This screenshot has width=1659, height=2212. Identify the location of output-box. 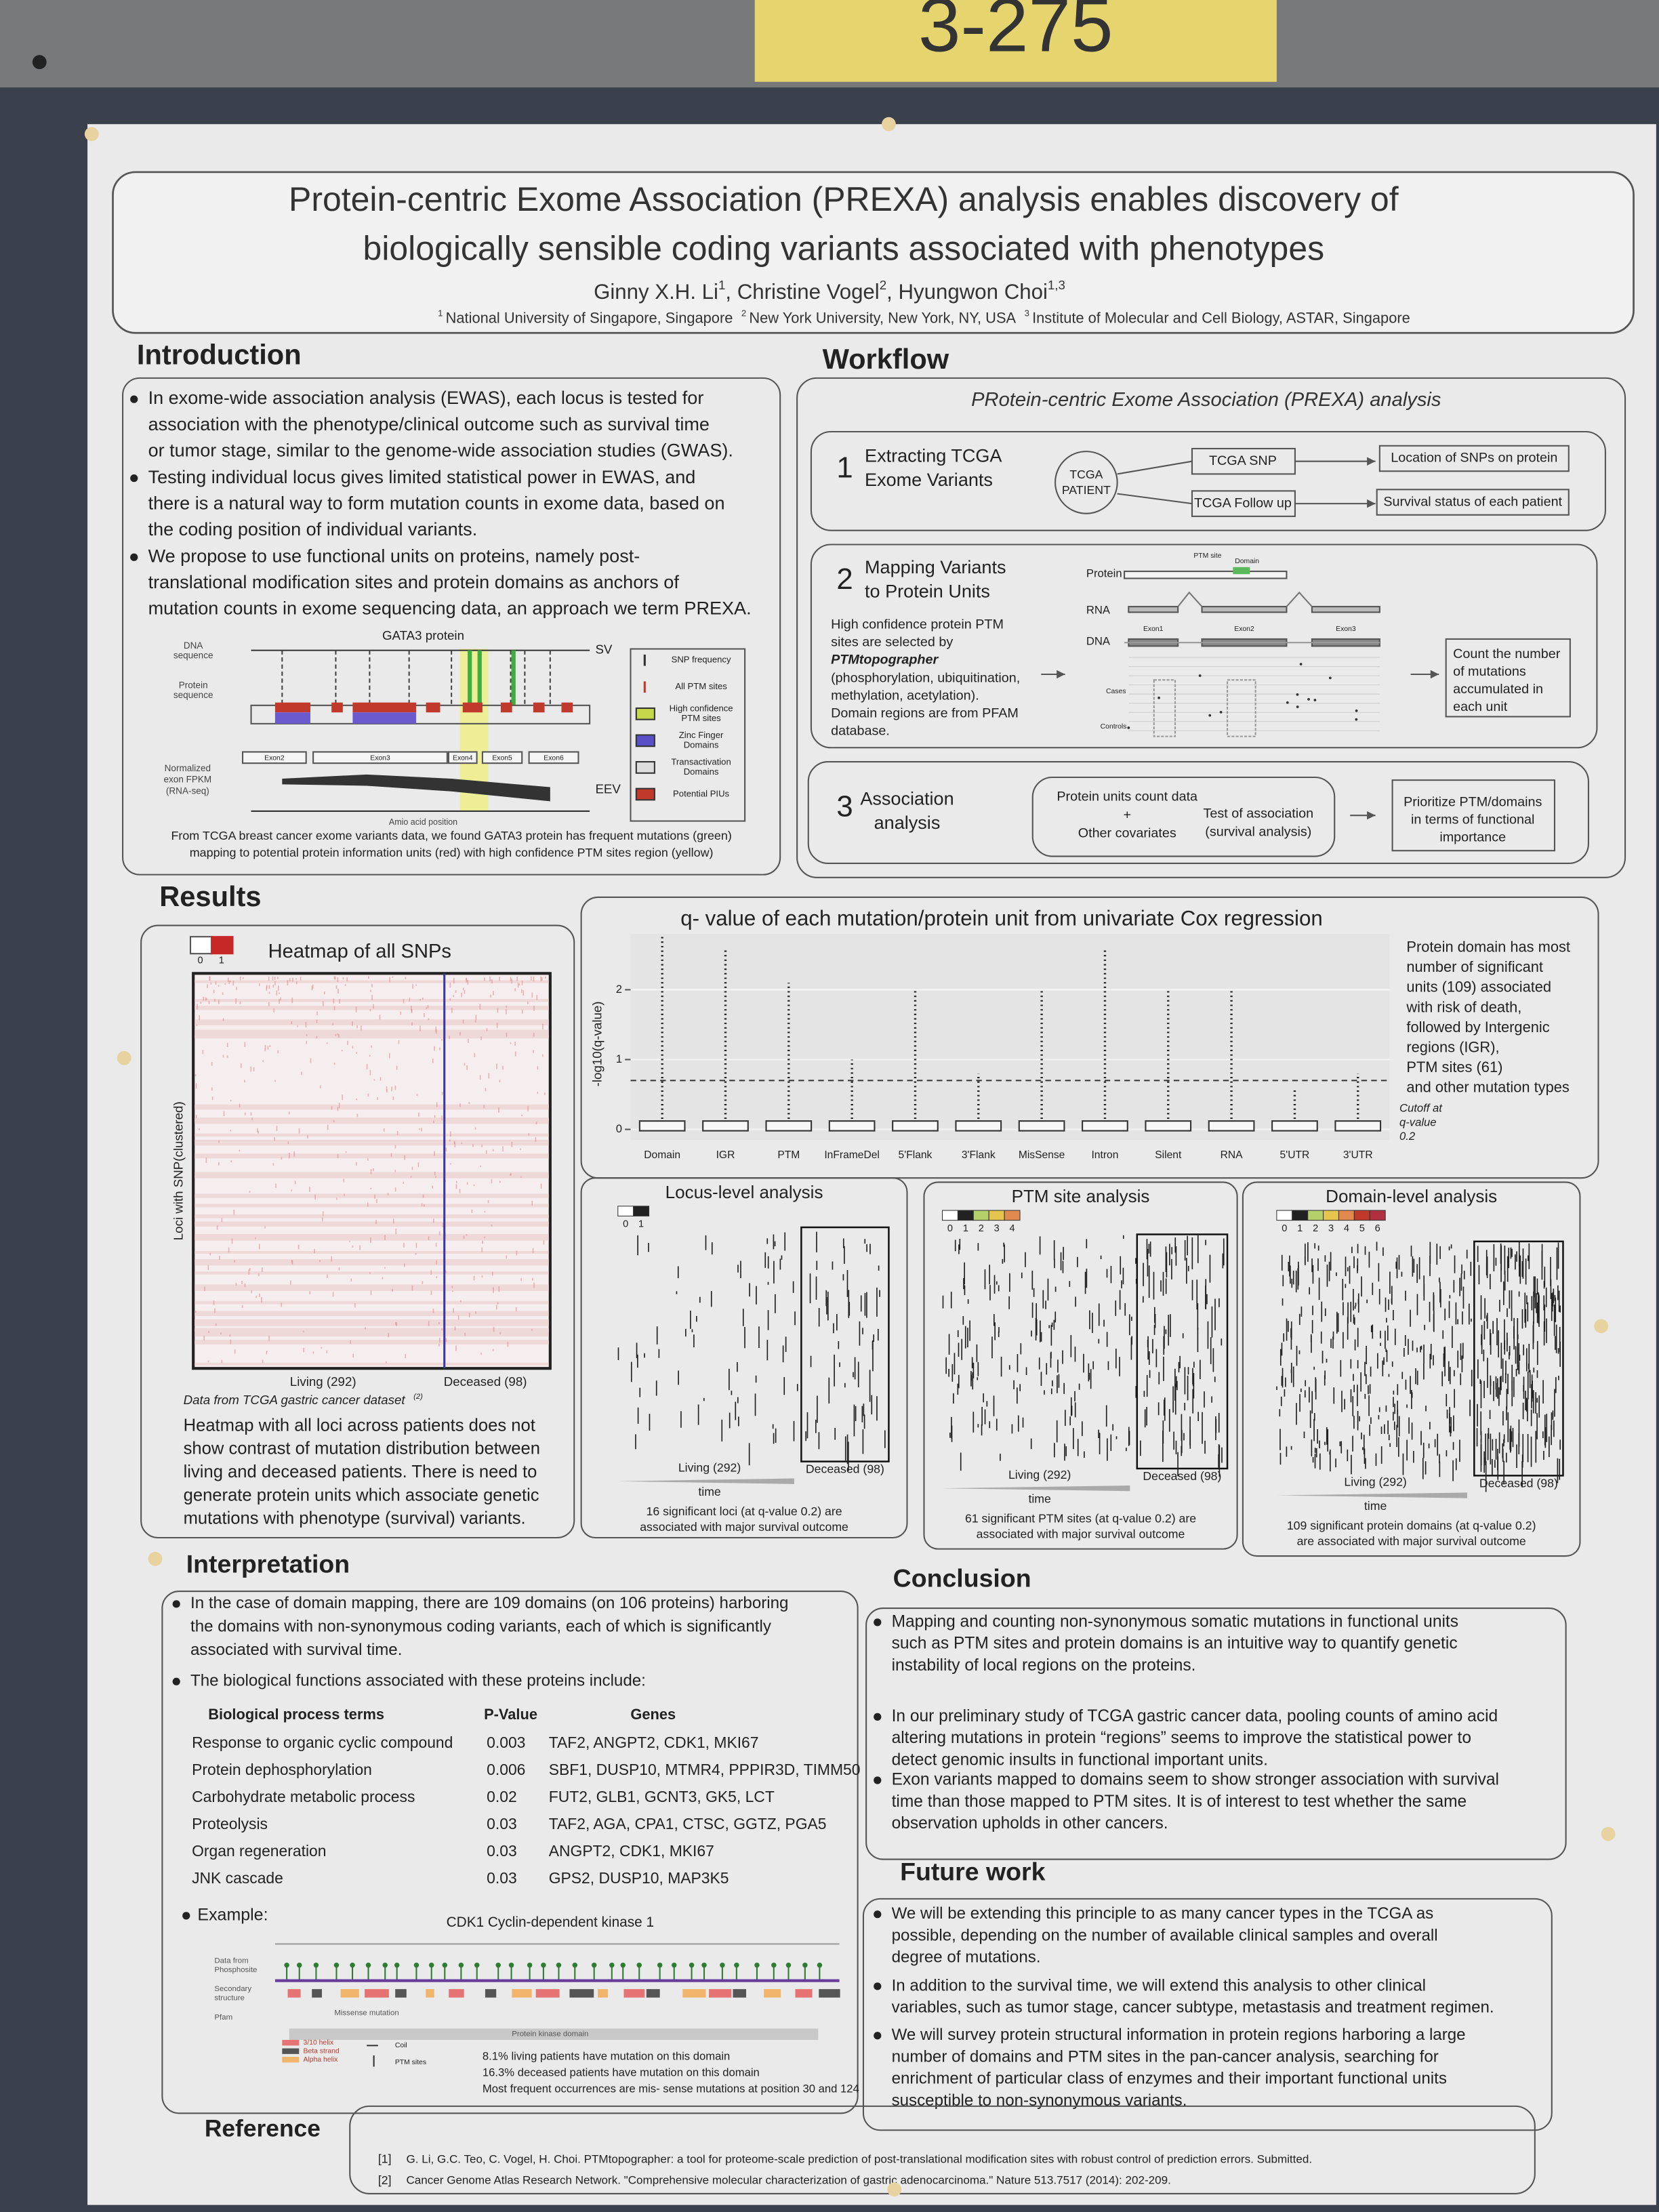
(1473, 816).